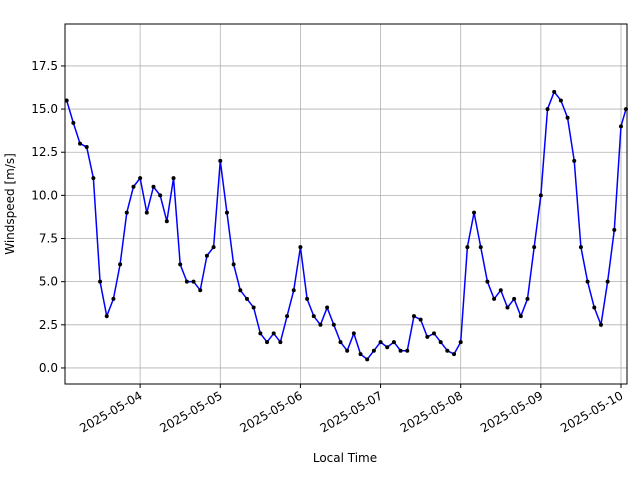  What do you see at coordinates (44, 195) in the screenshot?
I see `y-tick-label: 10.0` at bounding box center [44, 195].